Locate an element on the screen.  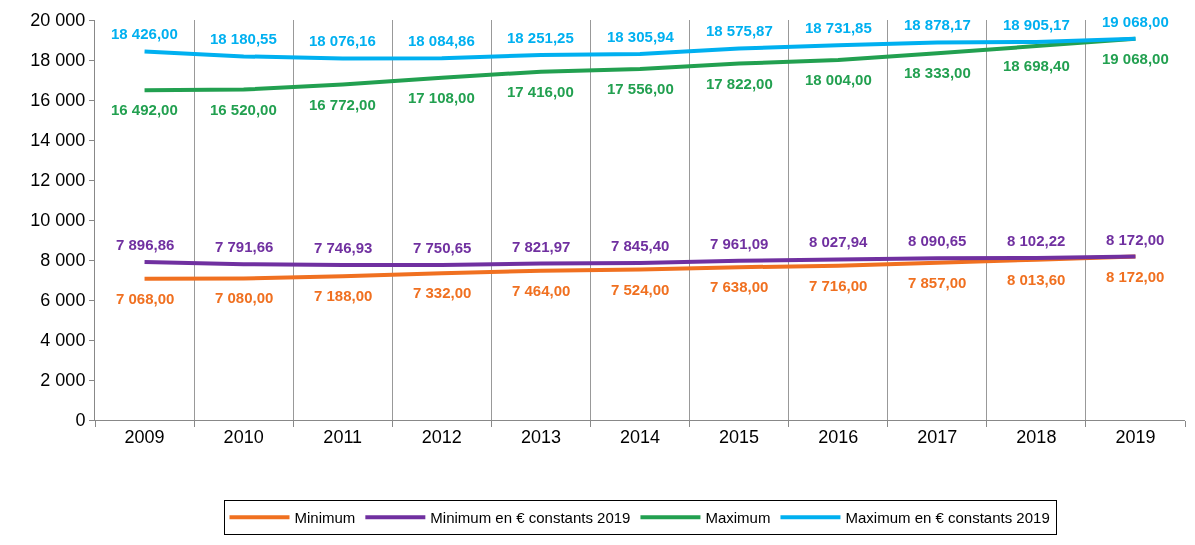
data-label: 8 102,22 is located at coordinates (1036, 240).